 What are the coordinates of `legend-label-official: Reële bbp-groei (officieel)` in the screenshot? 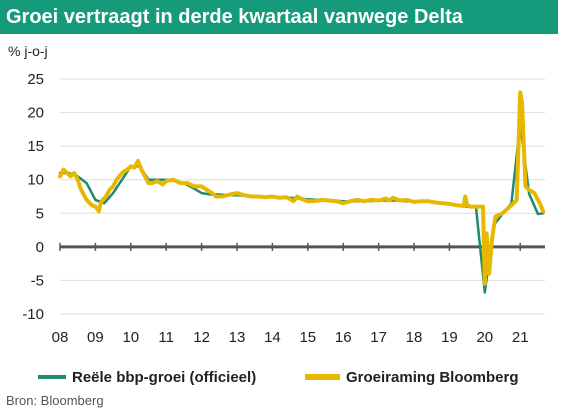 It's located at (164, 377).